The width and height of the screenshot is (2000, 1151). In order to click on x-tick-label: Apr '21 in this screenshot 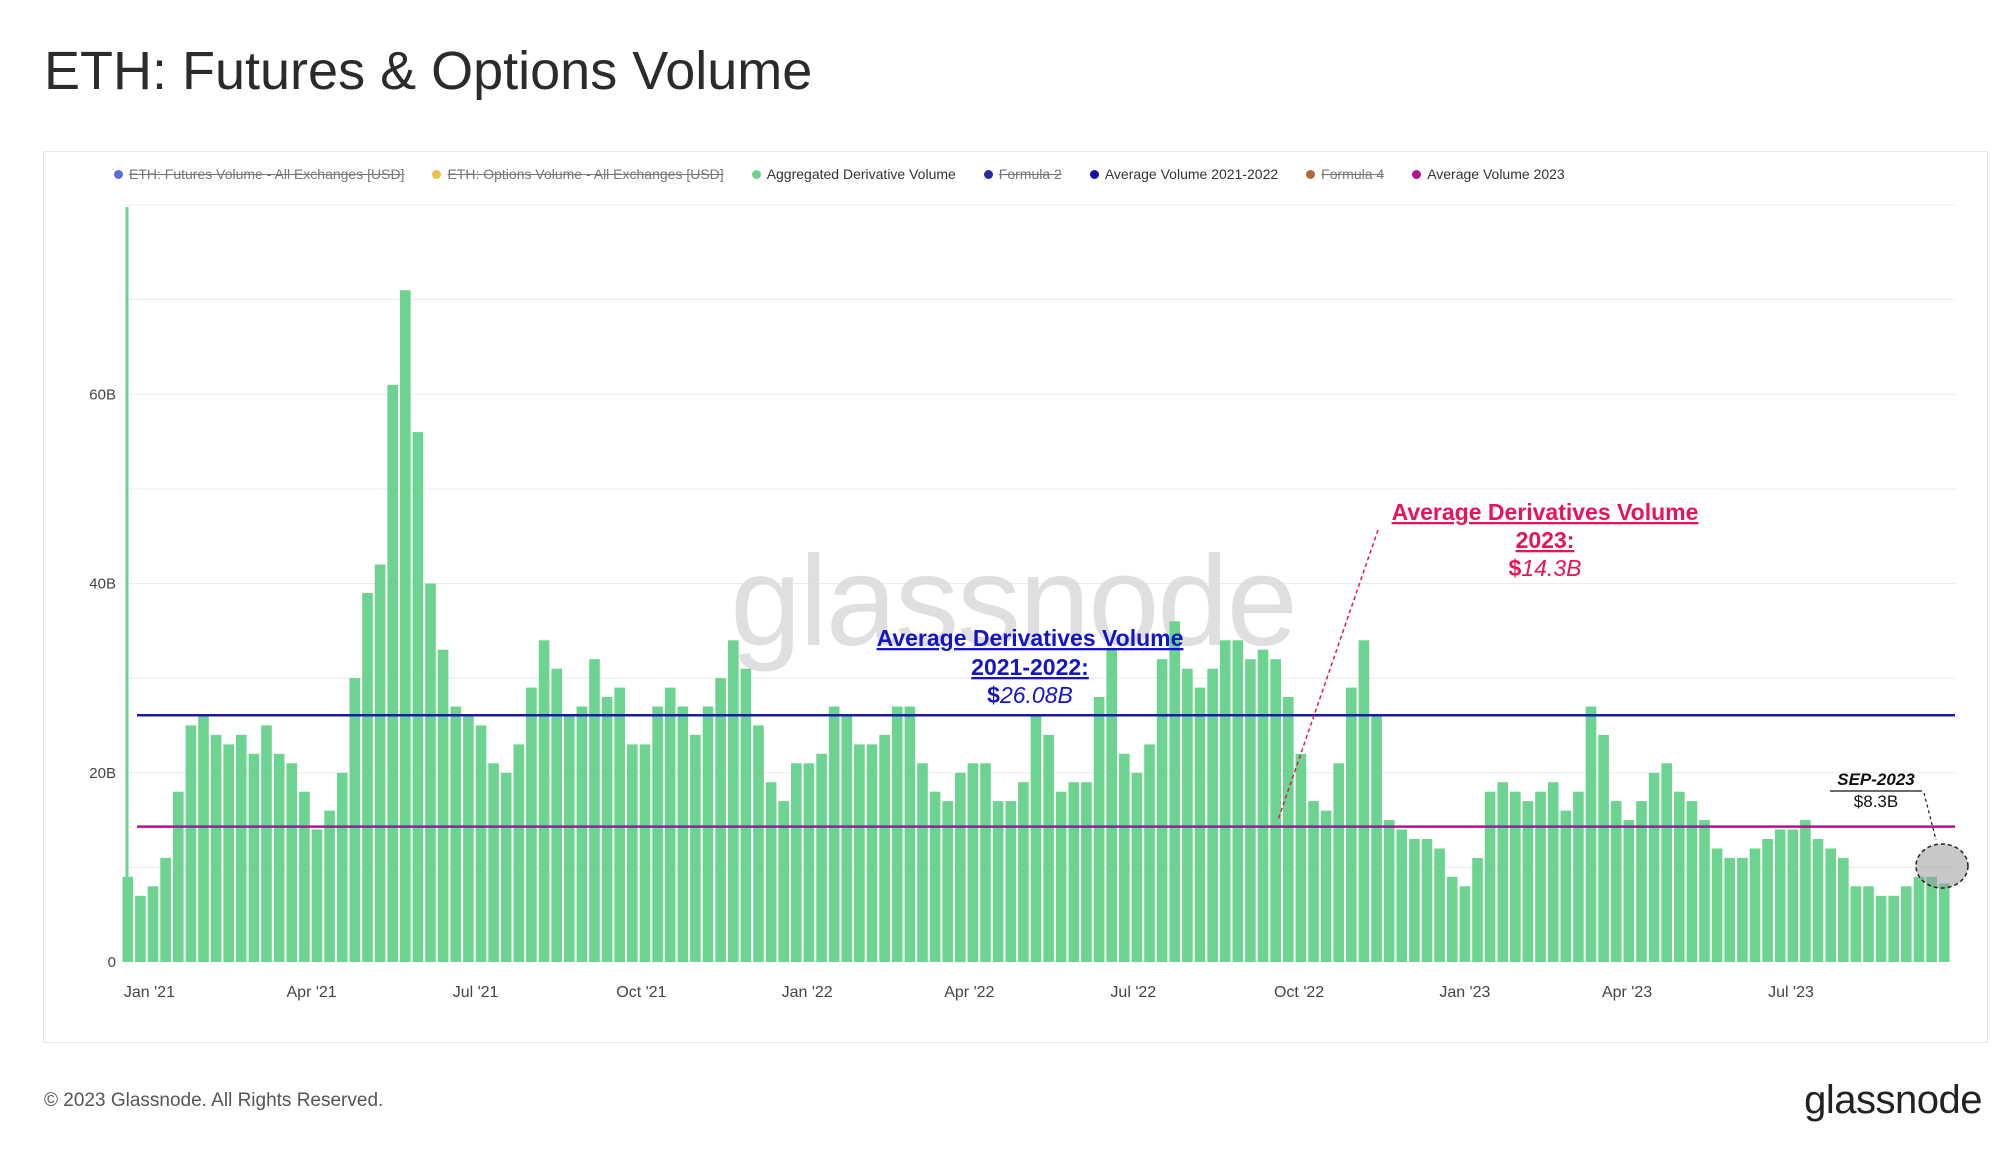, I will do `click(312, 992)`.